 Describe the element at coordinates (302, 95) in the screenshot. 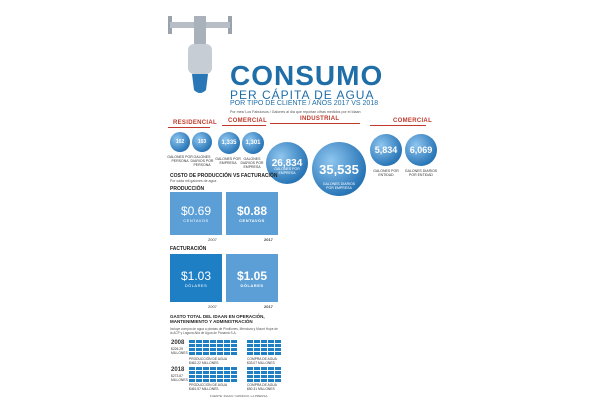

I see `page-subtitle: PER CÁPITA DE AGUA` at that location.